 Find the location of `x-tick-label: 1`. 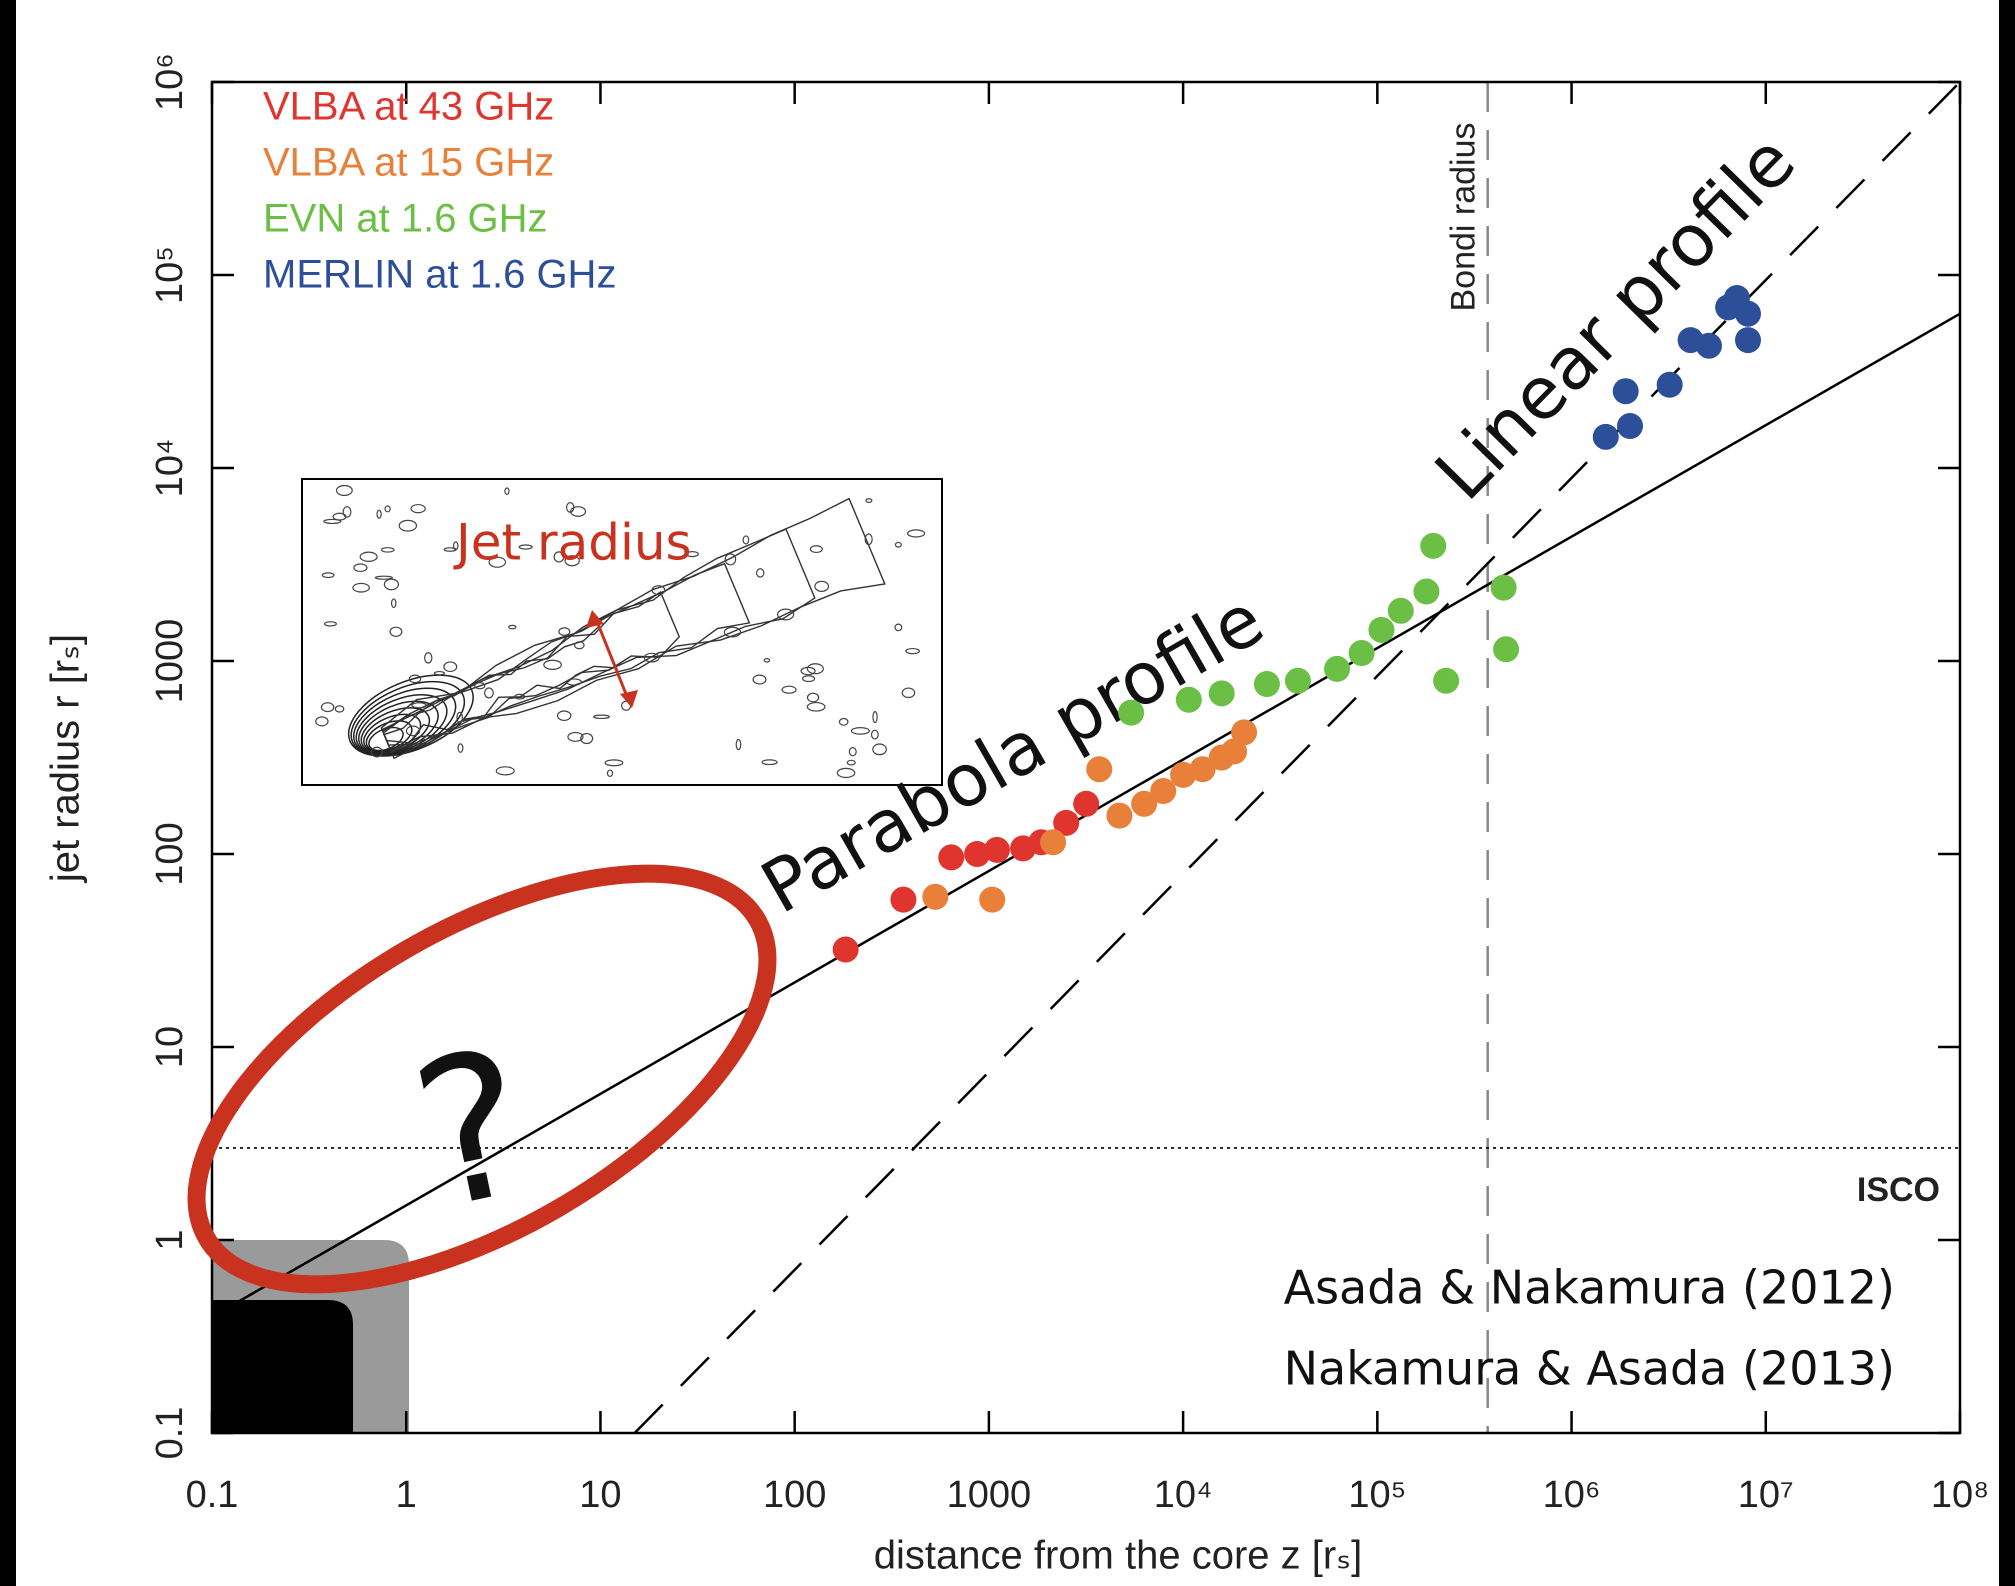

x-tick-label: 1 is located at coordinates (406, 1495).